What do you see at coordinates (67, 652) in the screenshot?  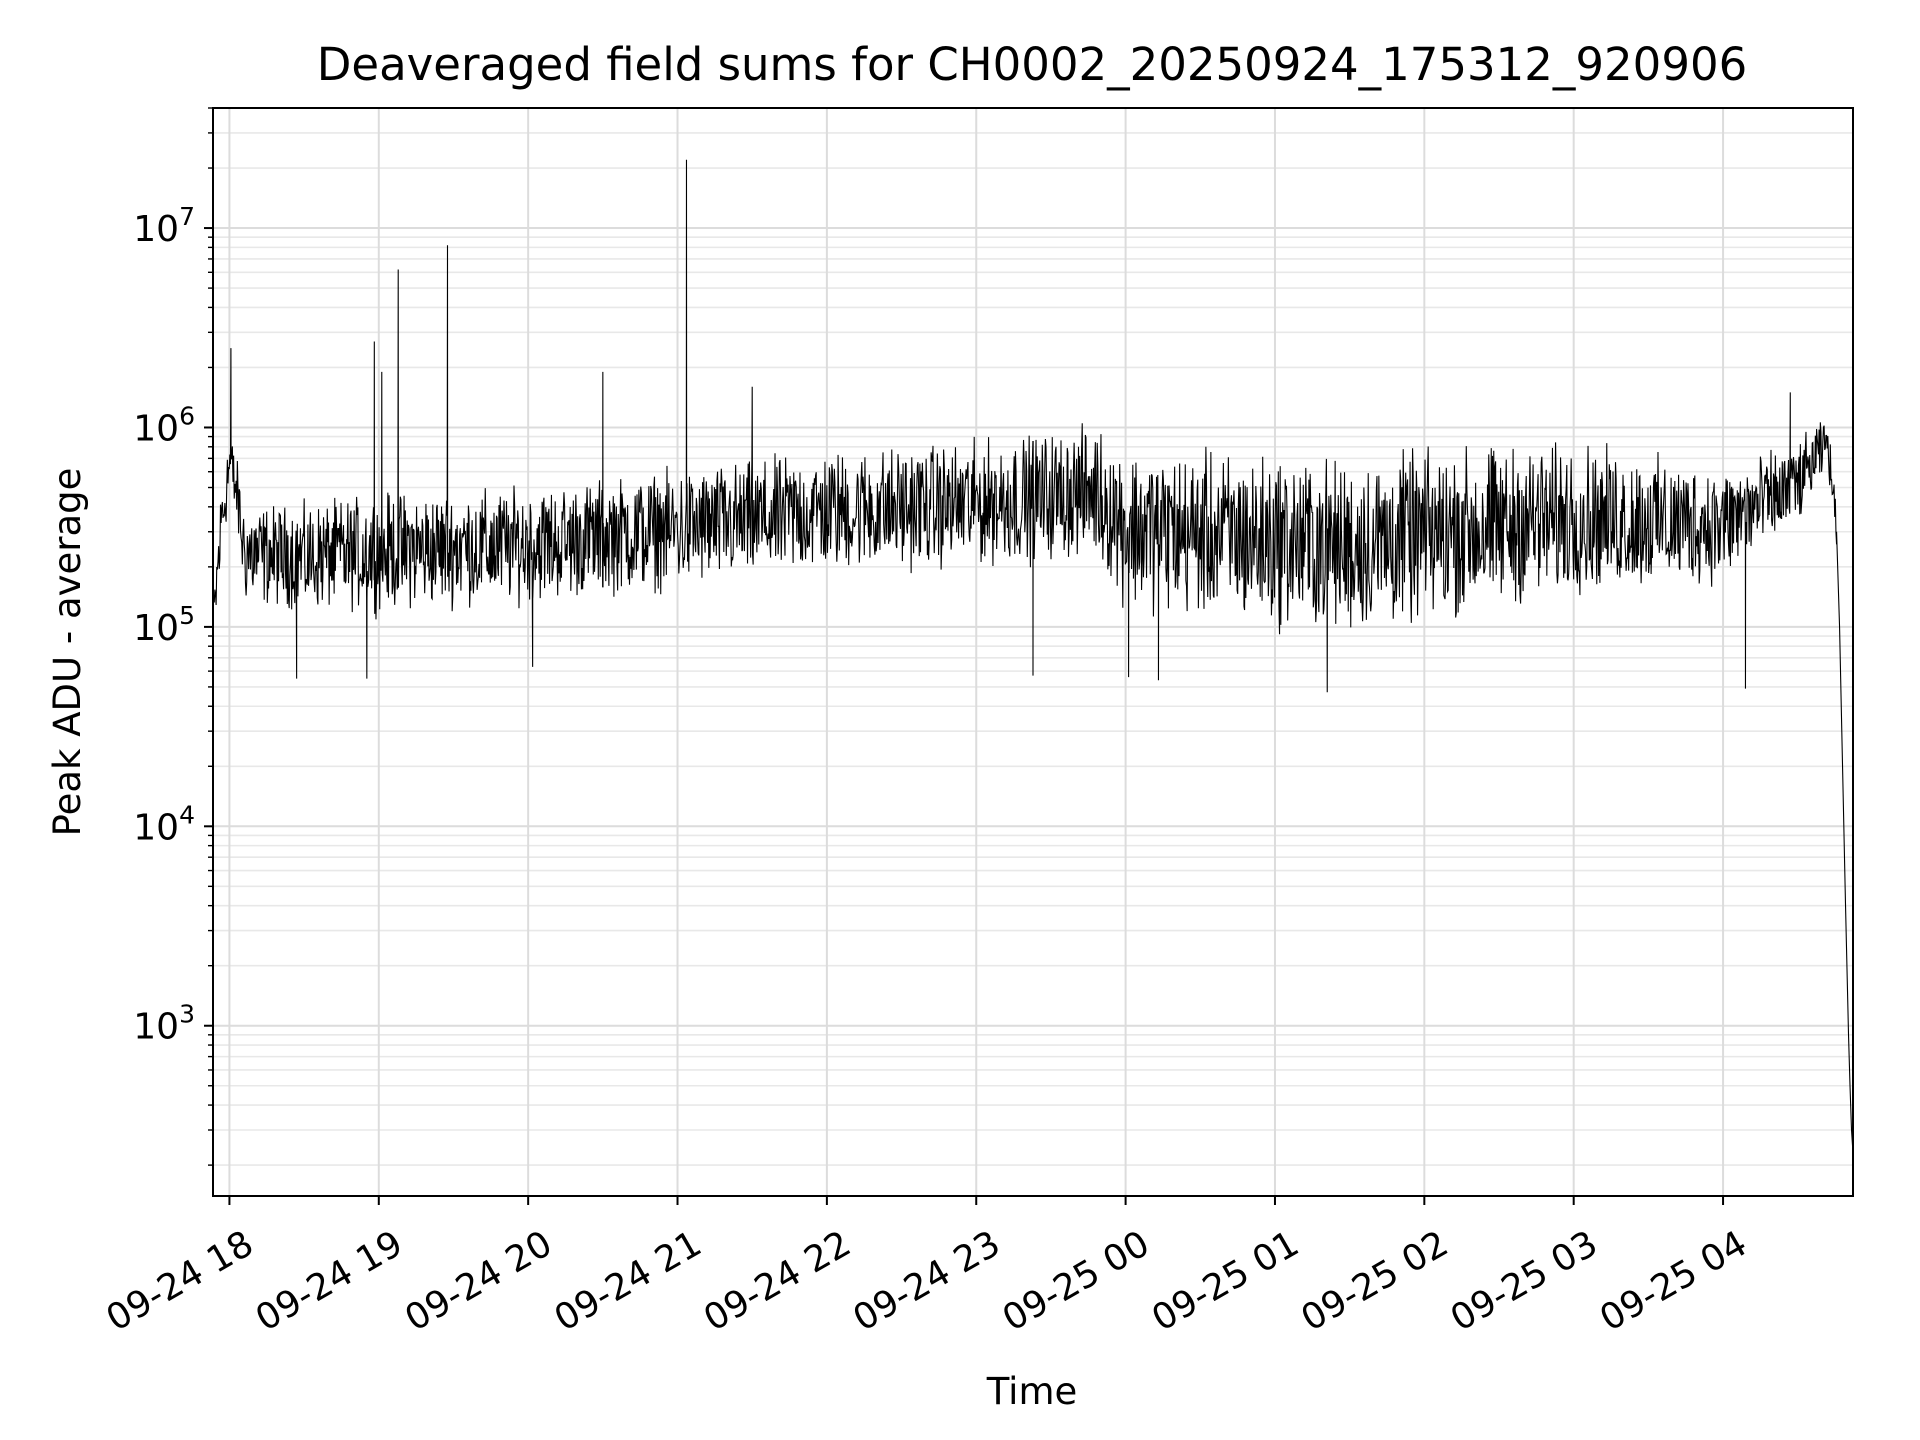 I see `y-axis-label: Peak ADU - average` at bounding box center [67, 652].